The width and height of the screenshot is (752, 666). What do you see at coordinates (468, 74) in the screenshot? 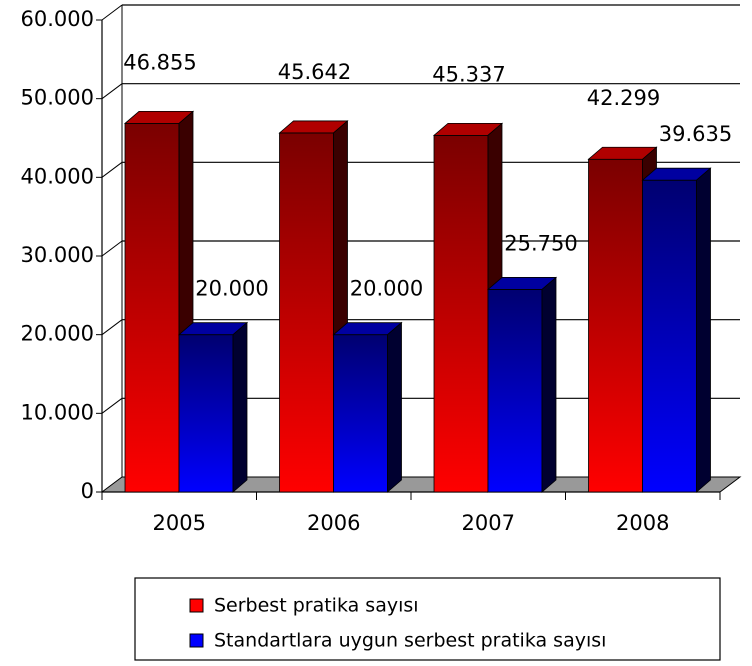
I see `value-label: 45.337` at bounding box center [468, 74].